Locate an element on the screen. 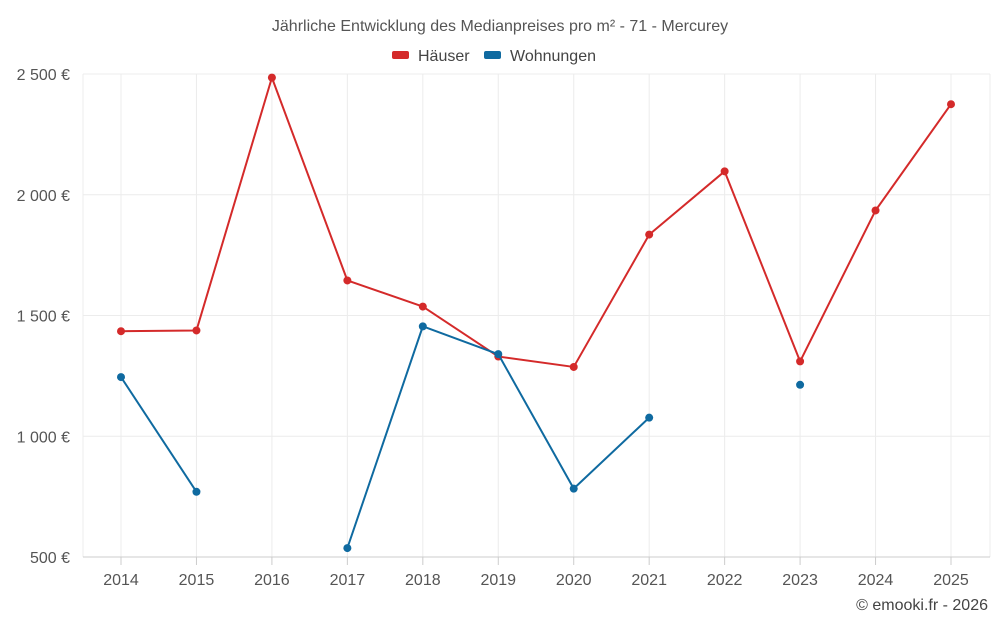  data-point-wohnungen-2021 is located at coordinates (649, 417).